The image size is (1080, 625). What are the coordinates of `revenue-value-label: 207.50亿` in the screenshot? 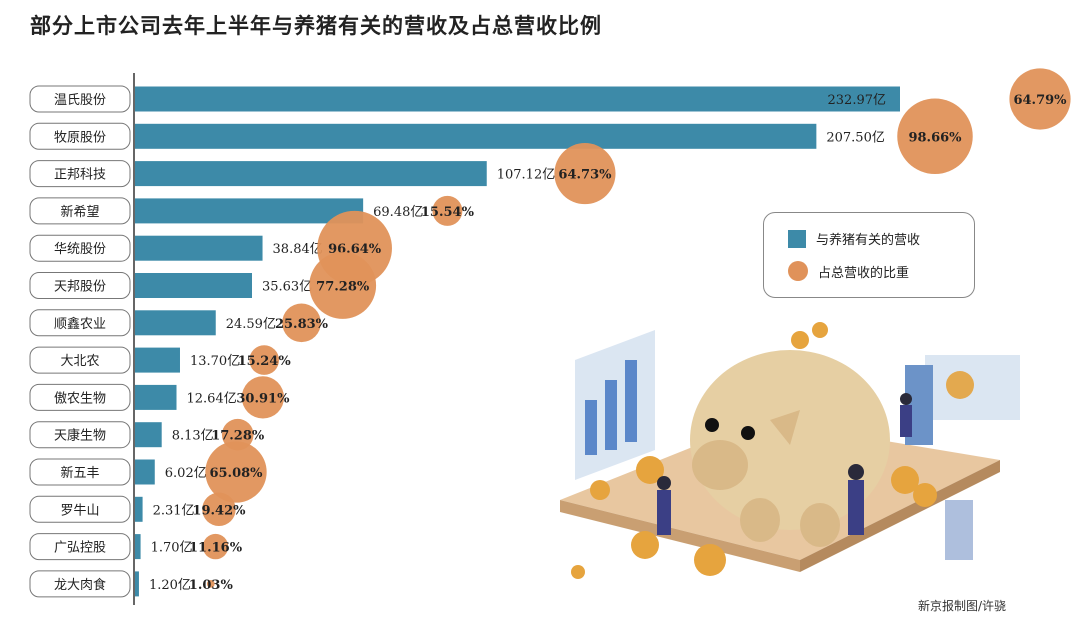 It's located at (855, 137).